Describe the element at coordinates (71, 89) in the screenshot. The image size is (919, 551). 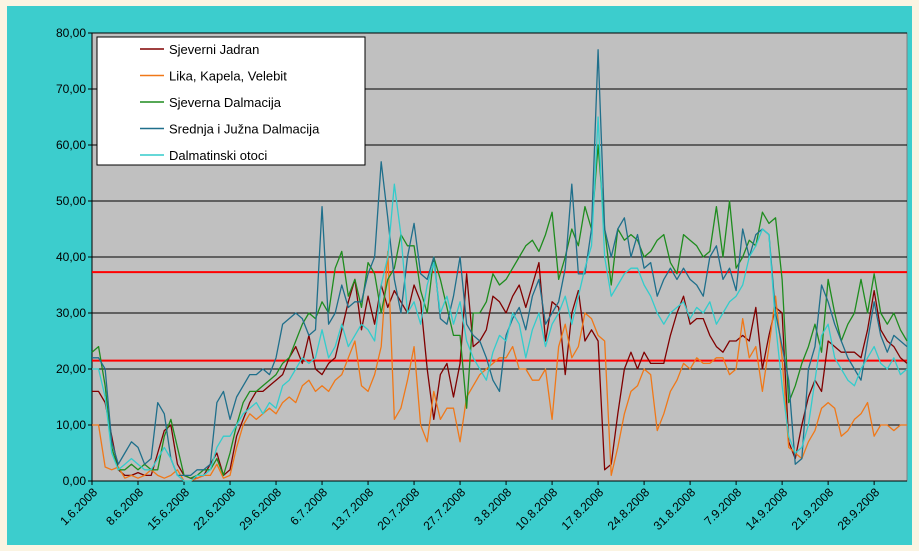
I see `y-tick-label: 70,00` at that location.